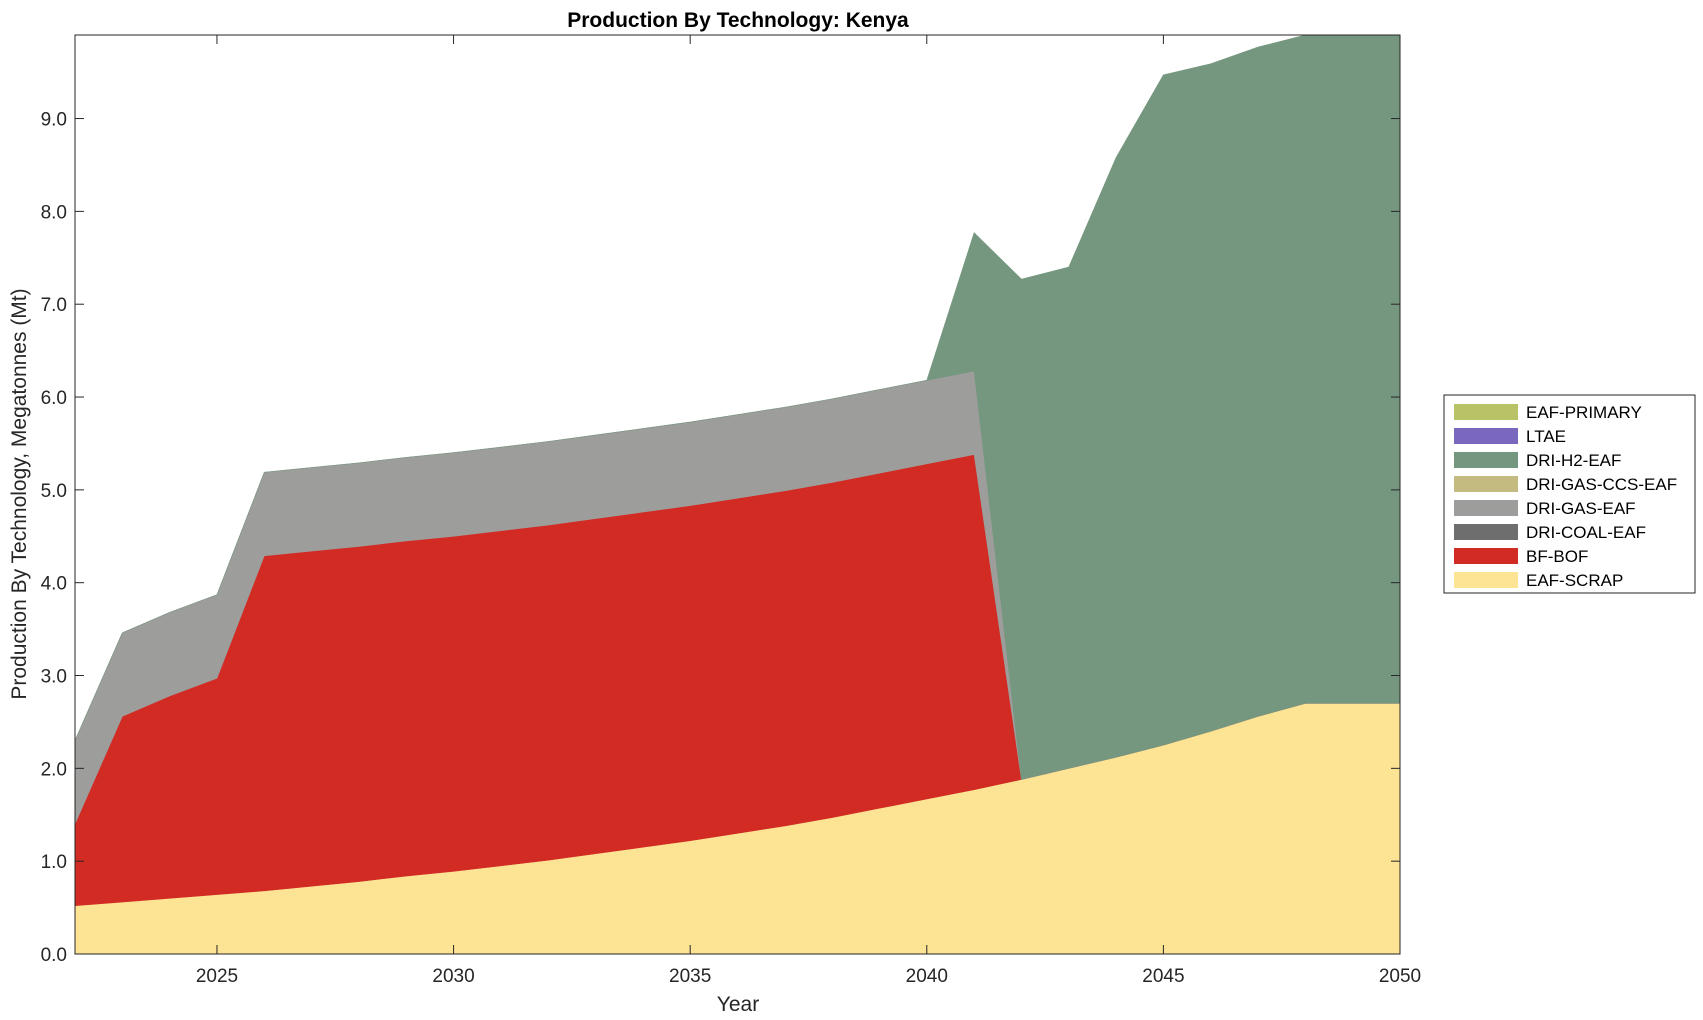  I want to click on y-tick-label: 9.0, so click(54, 120).